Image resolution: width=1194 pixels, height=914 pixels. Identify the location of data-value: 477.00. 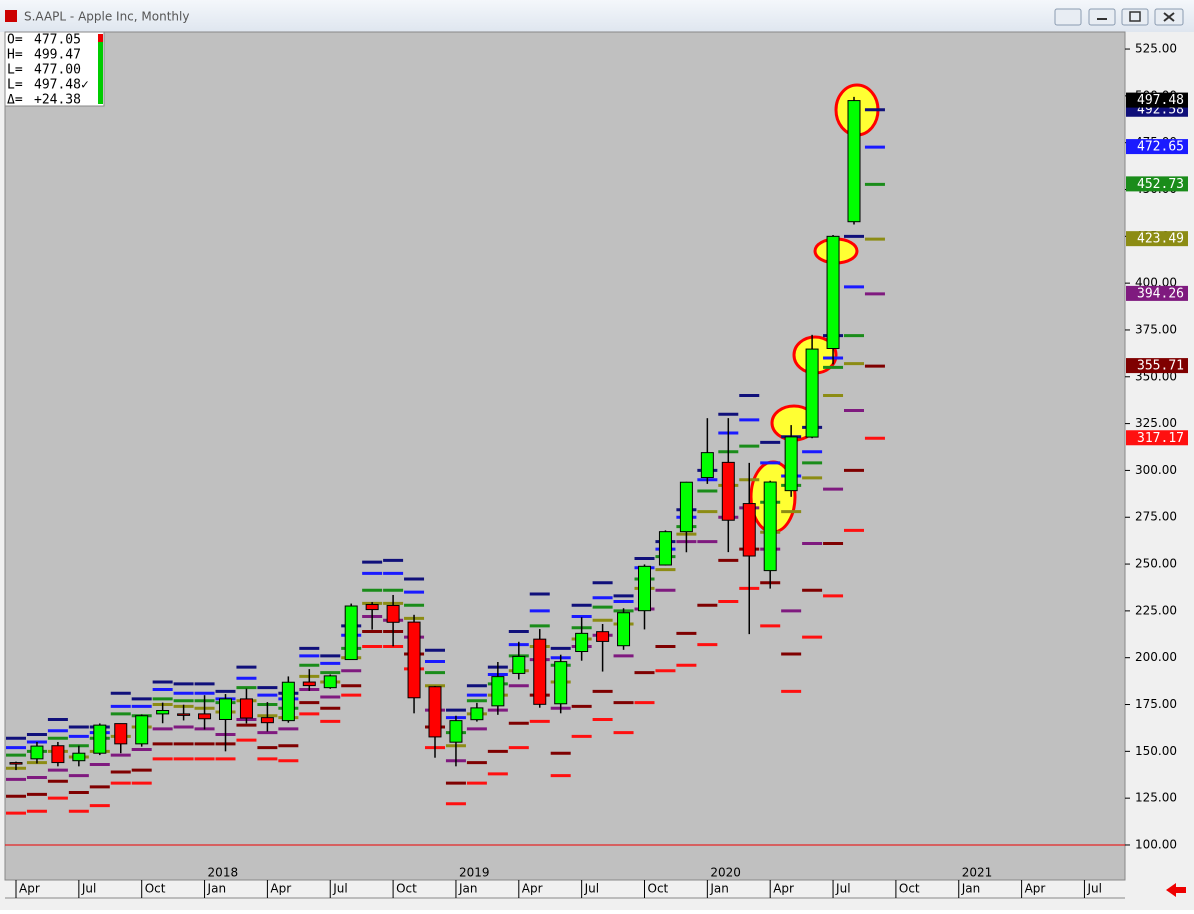
(57, 70).